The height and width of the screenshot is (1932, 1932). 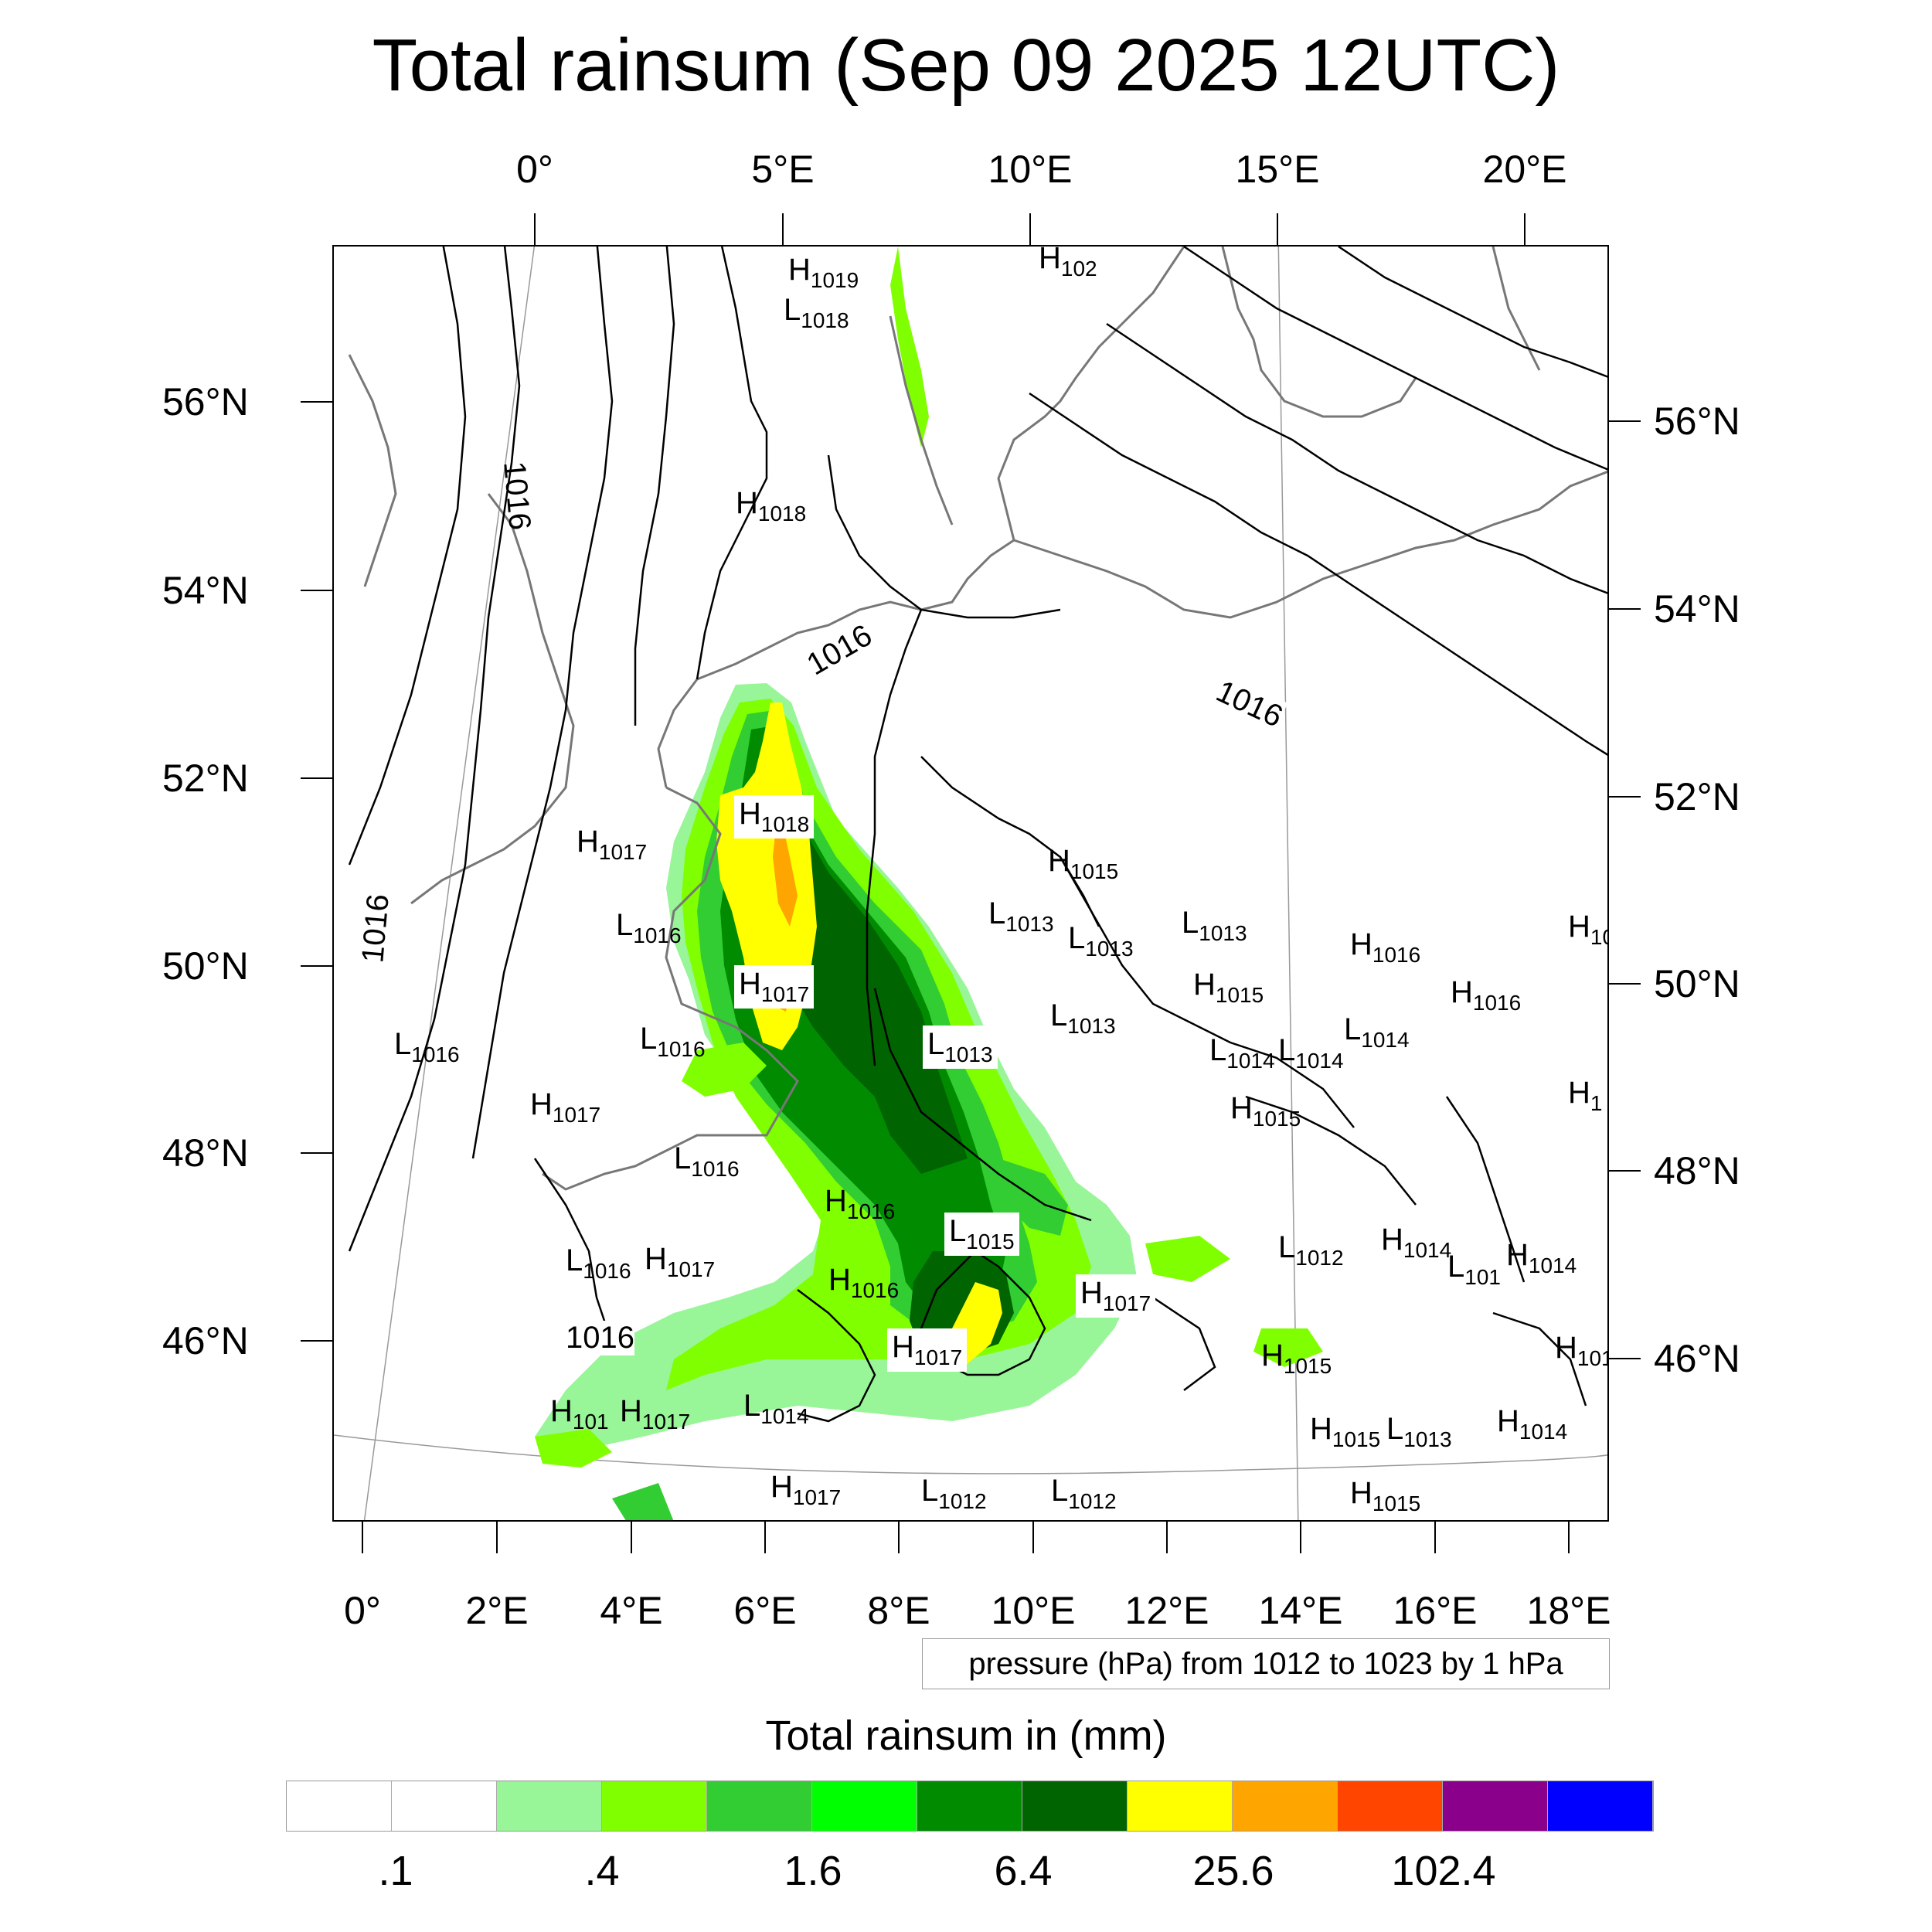 What do you see at coordinates (899, 1611) in the screenshot?
I see `bottom-lon-label: 8°E` at bounding box center [899, 1611].